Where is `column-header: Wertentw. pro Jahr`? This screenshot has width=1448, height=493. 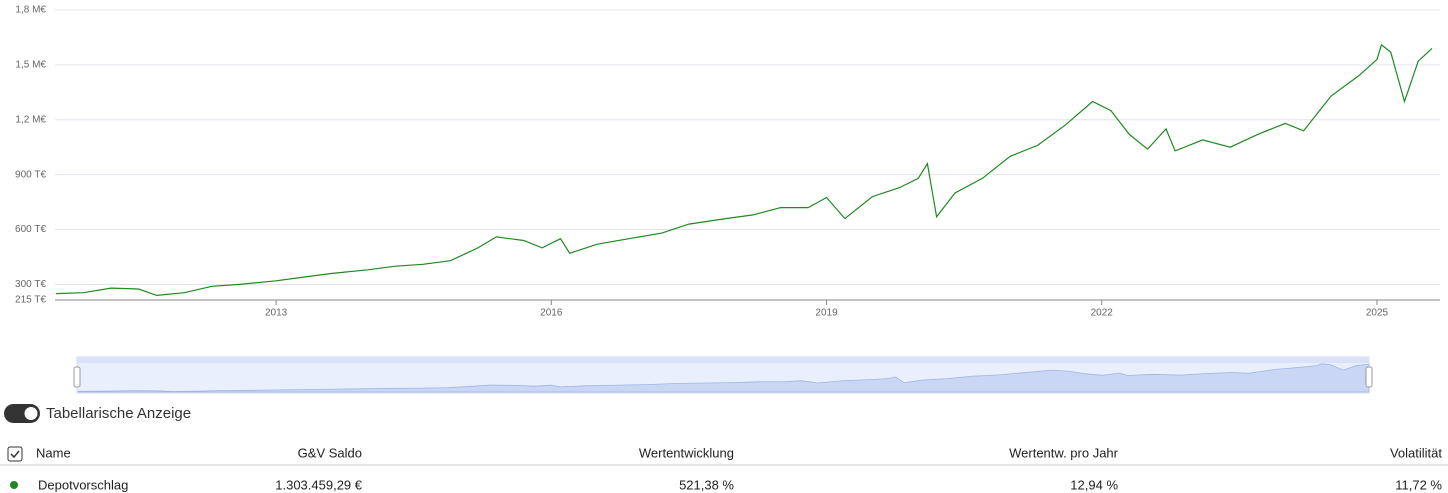 column-header: Wertentw. pro Jahr is located at coordinates (1064, 452).